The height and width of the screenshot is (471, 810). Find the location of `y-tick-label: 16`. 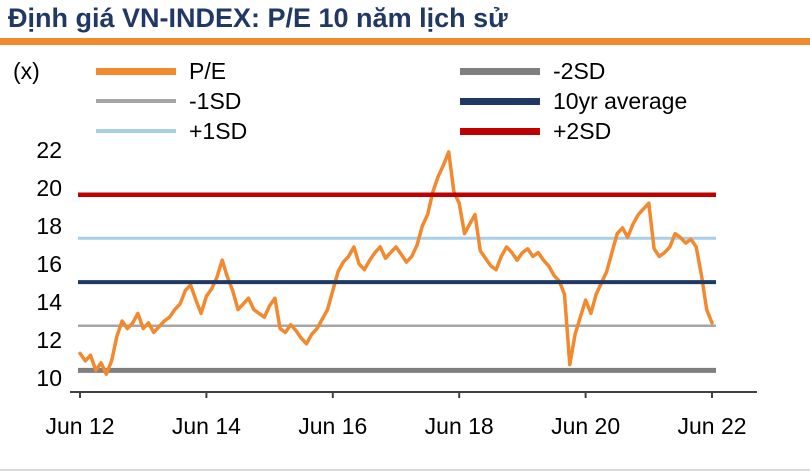

y-tick-label: 16 is located at coordinates (49, 264).